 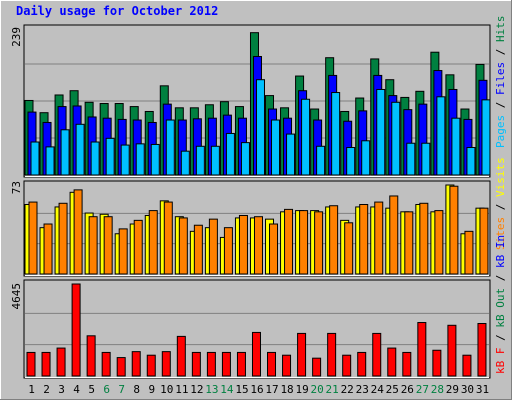 I want to click on day-label: 11, so click(x=181, y=389).